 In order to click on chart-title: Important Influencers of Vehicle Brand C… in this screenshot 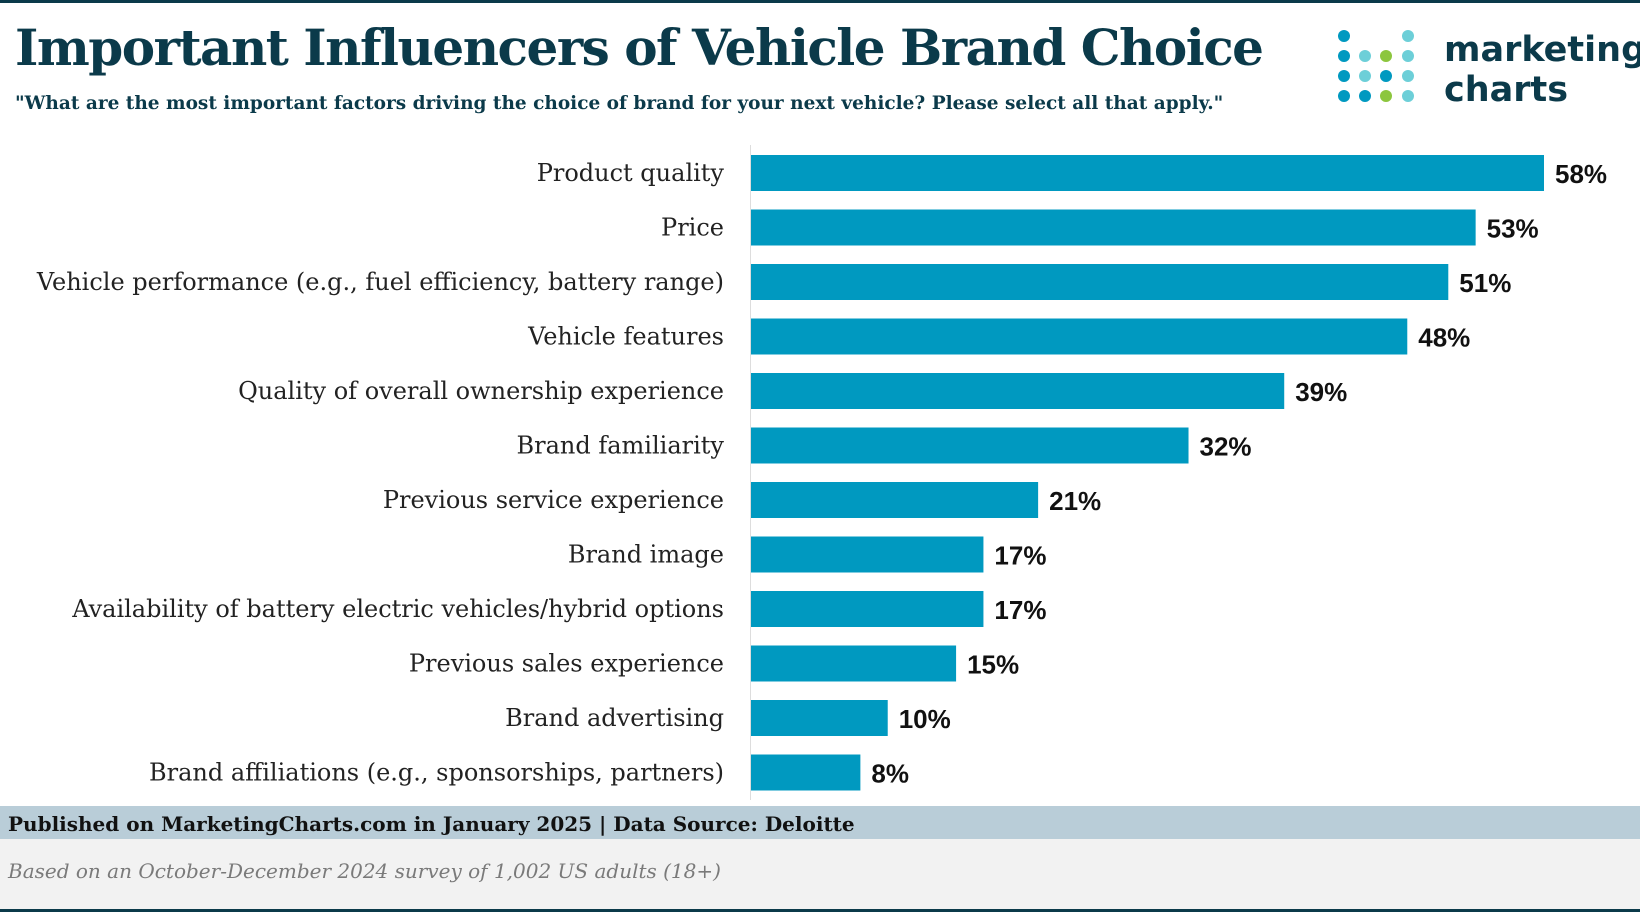, I will do `click(639, 47)`.